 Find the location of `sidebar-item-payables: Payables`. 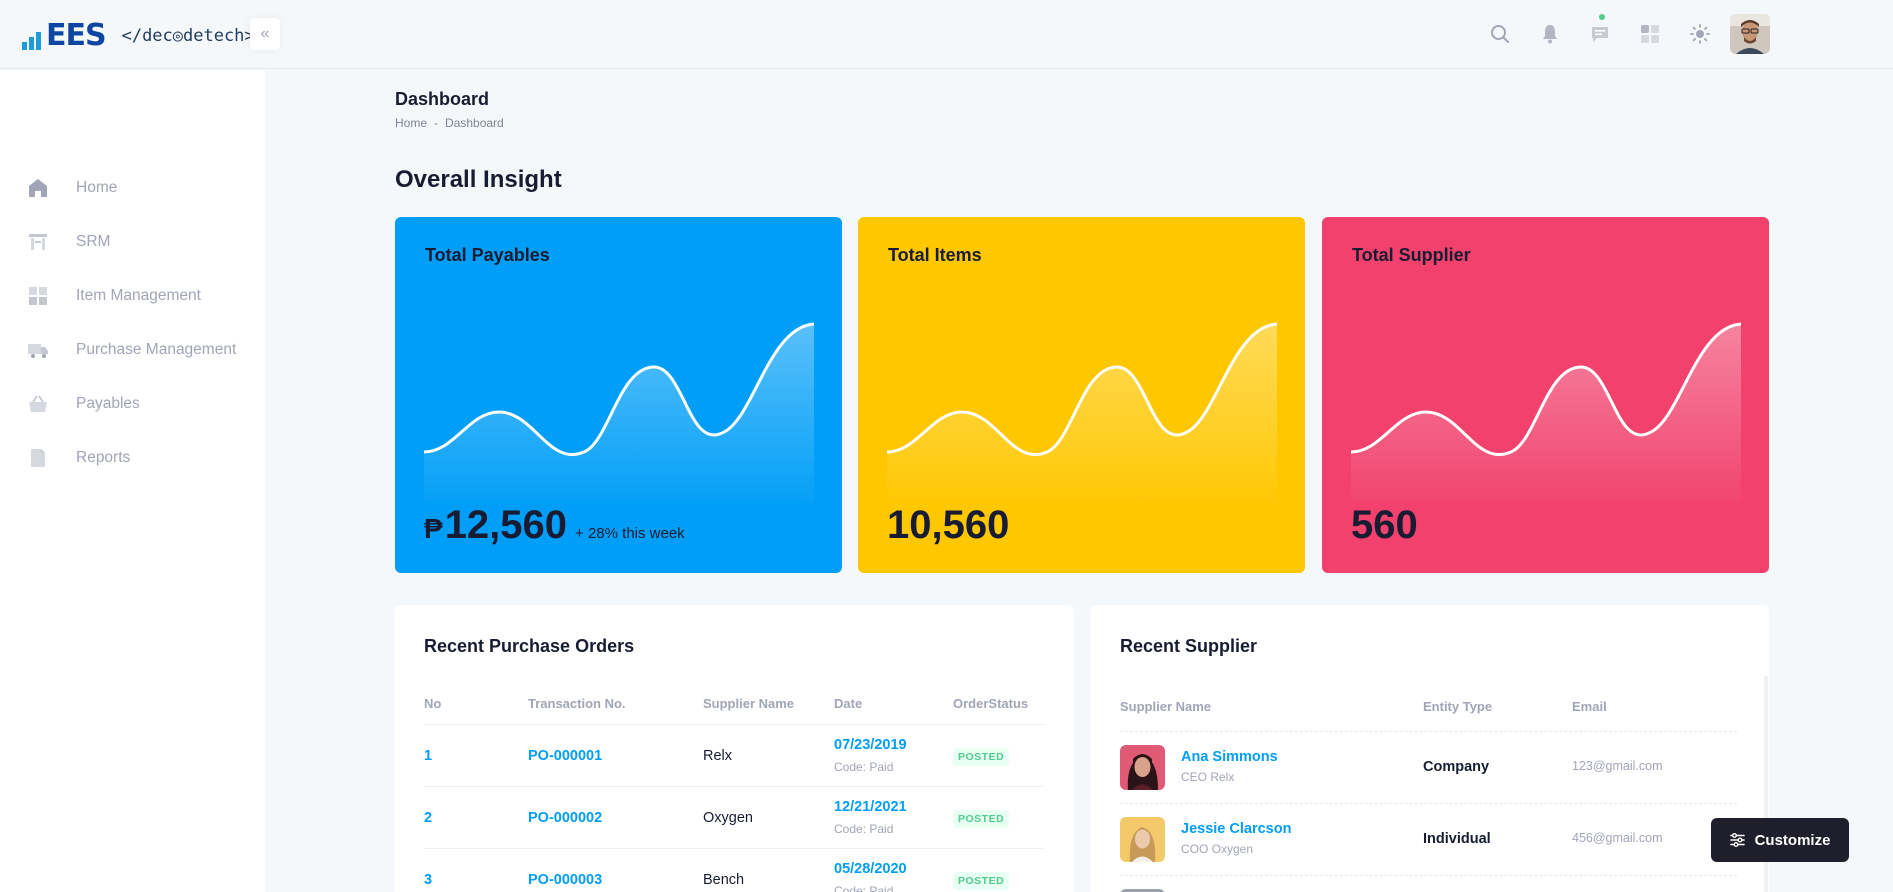

sidebar-item-payables: Payables is located at coordinates (83, 404).